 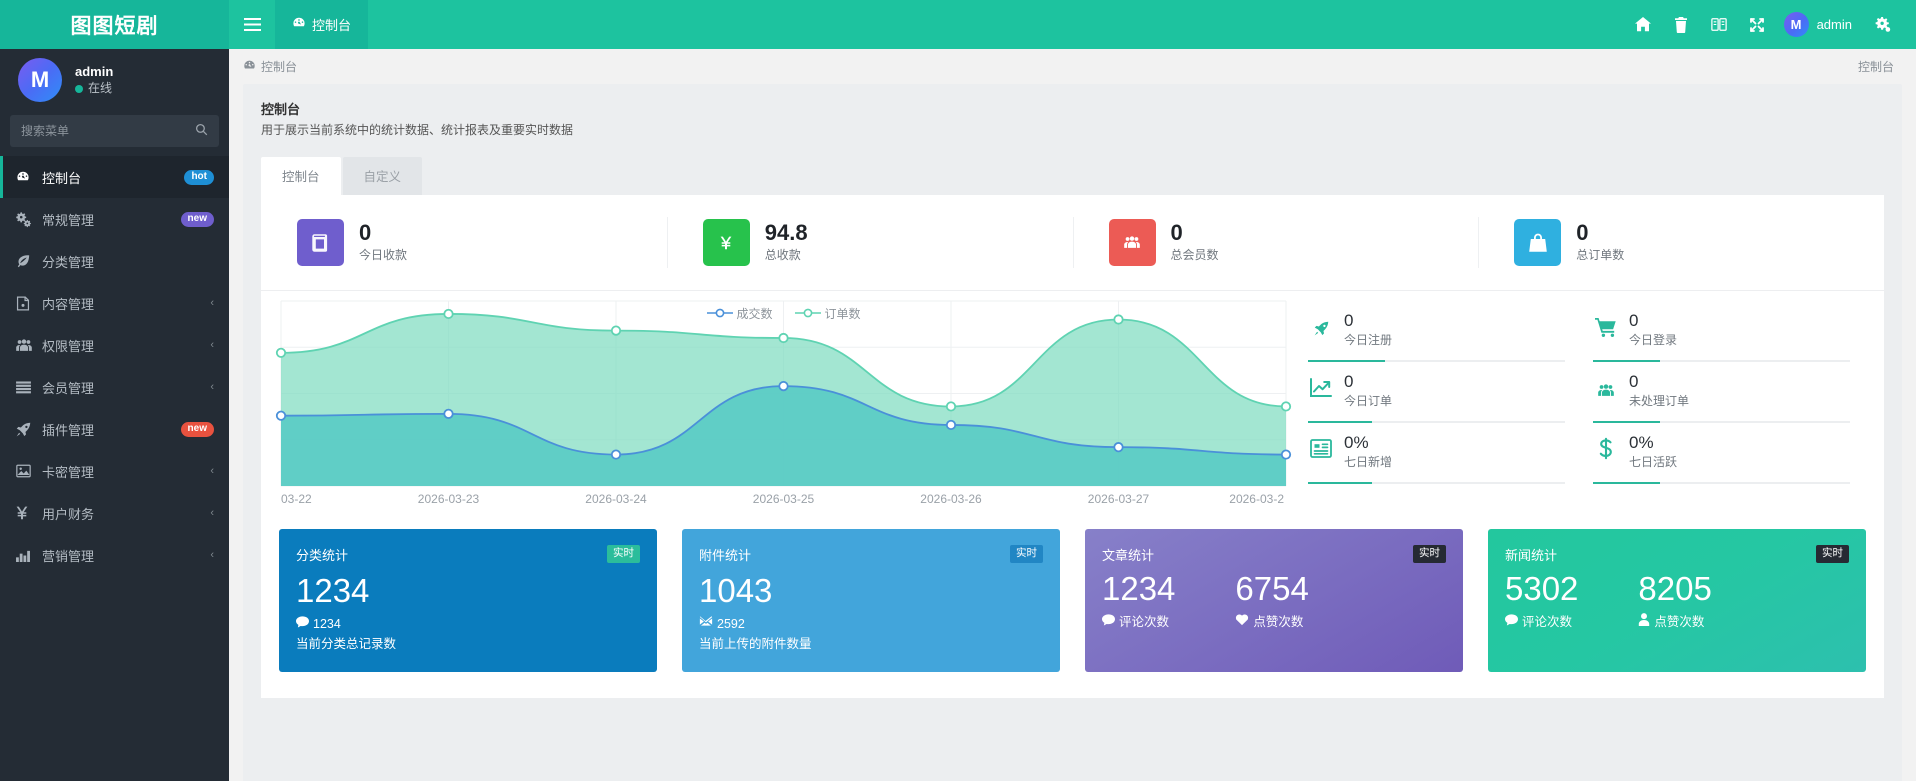 What do you see at coordinates (114, 387) in the screenshot?
I see `sidebar-item-5: 会员管理 ‹` at bounding box center [114, 387].